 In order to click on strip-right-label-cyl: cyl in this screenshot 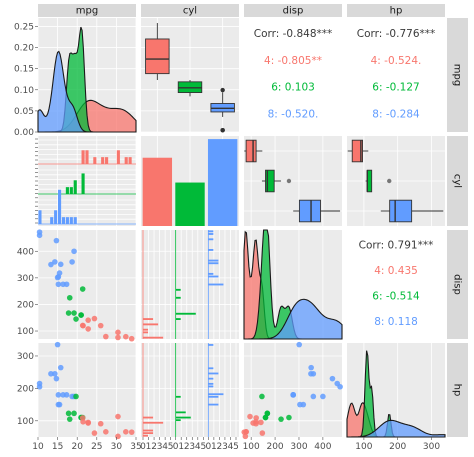, I will do `click(457, 181)`.